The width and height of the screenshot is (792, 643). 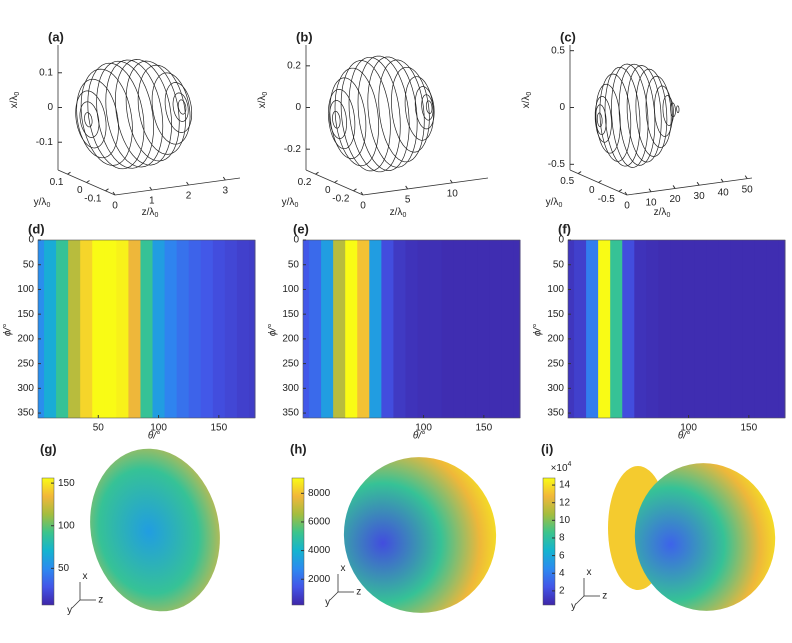 I want to click on panel-label: (h), so click(x=298, y=448).